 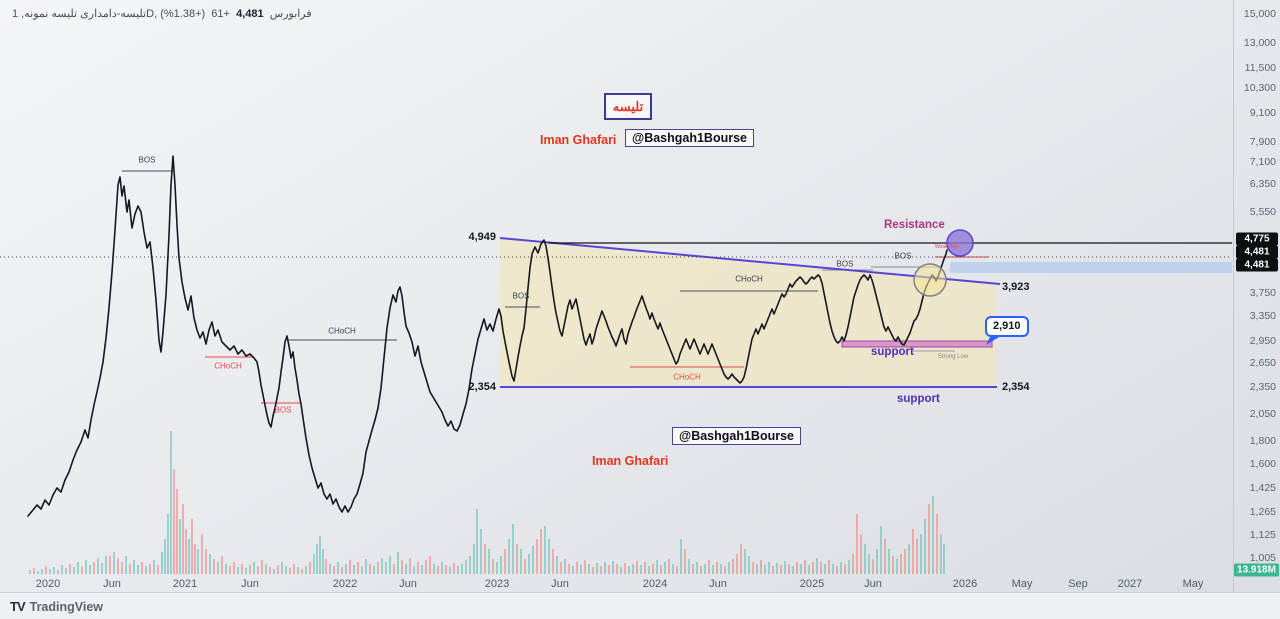 What do you see at coordinates (687, 377) in the screenshot?
I see `annotation-choch-red-2: CHoCH` at bounding box center [687, 377].